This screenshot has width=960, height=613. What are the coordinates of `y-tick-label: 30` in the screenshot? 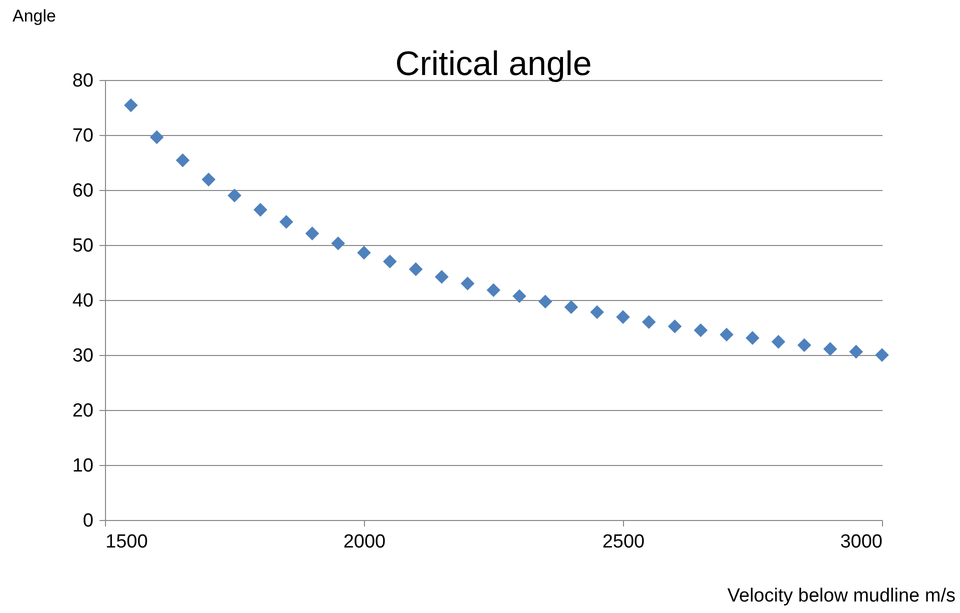 It's located at (83, 356).